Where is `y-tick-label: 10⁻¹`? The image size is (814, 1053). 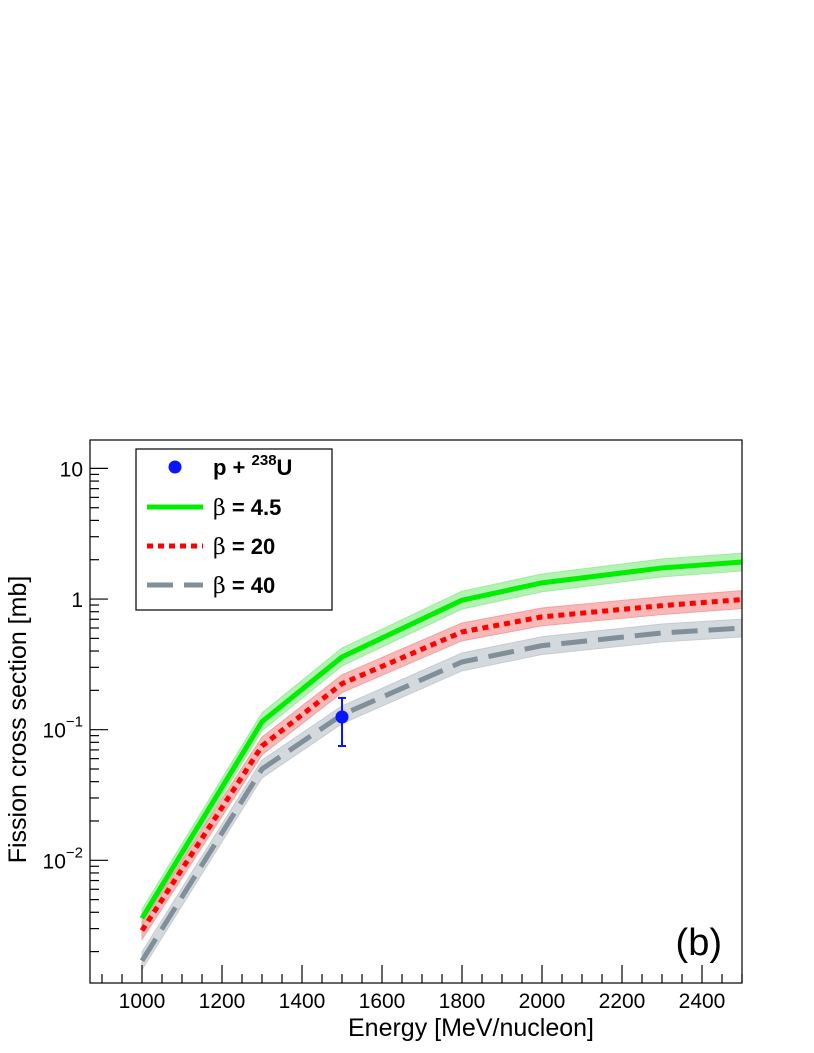 y-tick-label: 10⁻¹ is located at coordinates (63, 728).